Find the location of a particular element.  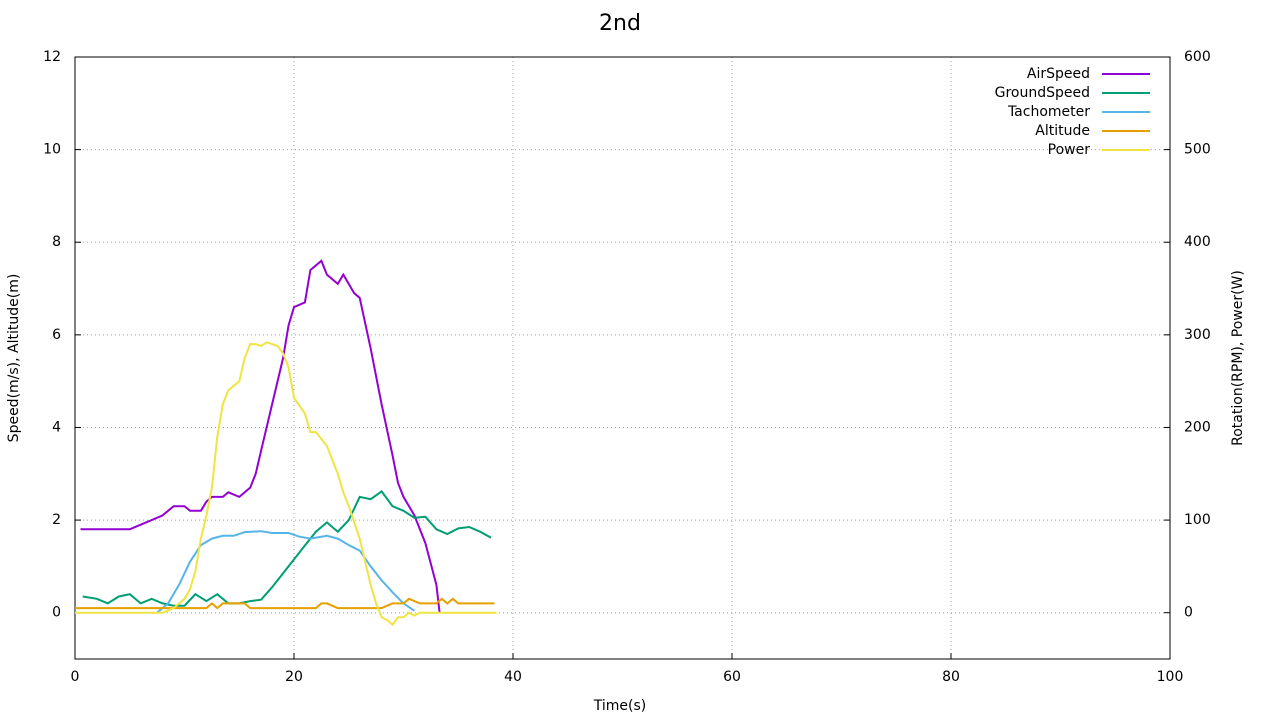

x-tick-label: 40 is located at coordinates (513, 677).